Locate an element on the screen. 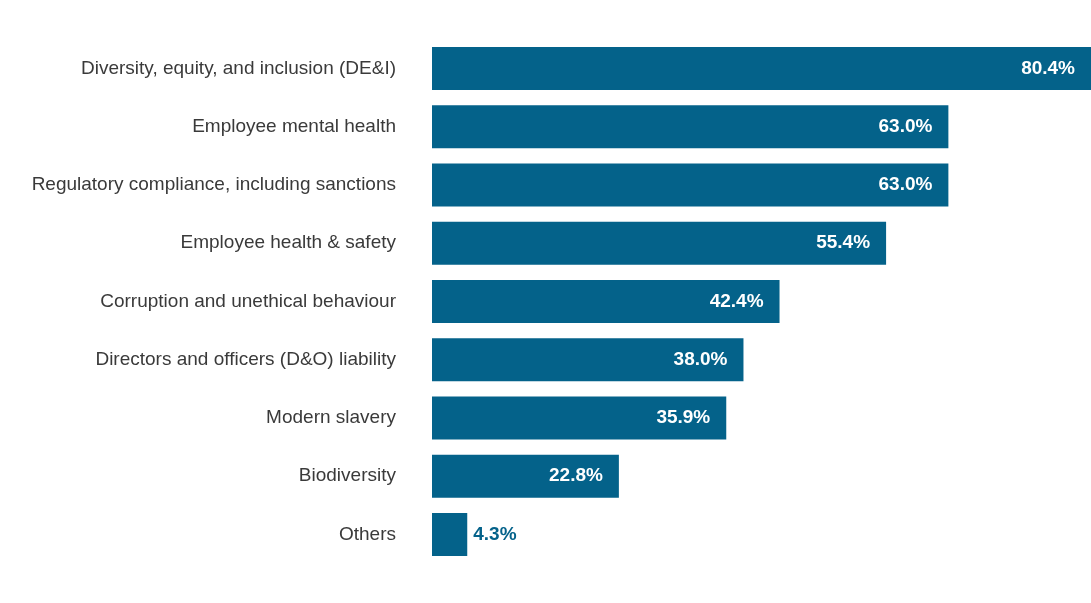 This screenshot has width=1091, height=603. y-tick-label: Others is located at coordinates (367, 533).